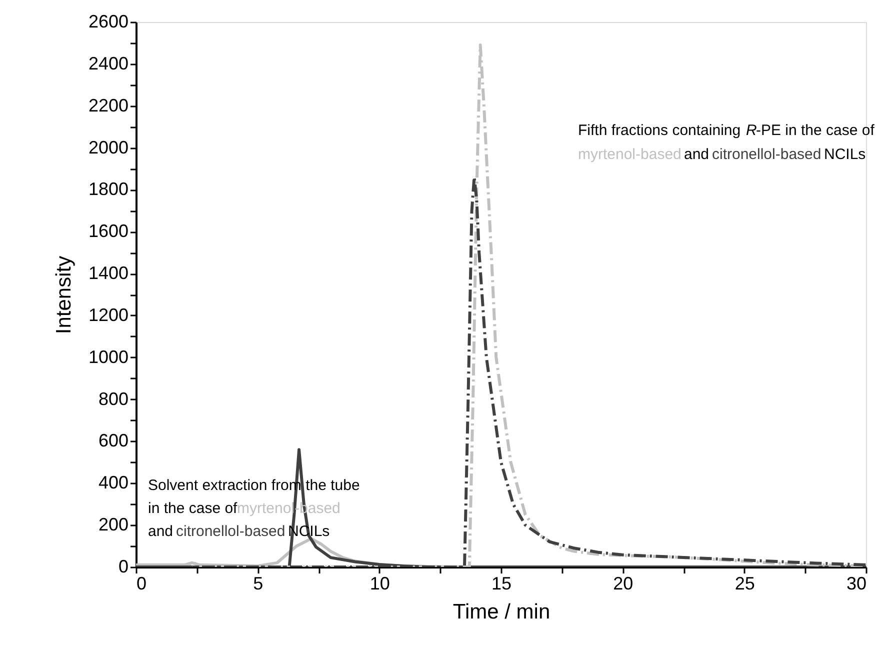 This screenshot has height=646, width=880. I want to click on annotation: R, so click(751, 130).